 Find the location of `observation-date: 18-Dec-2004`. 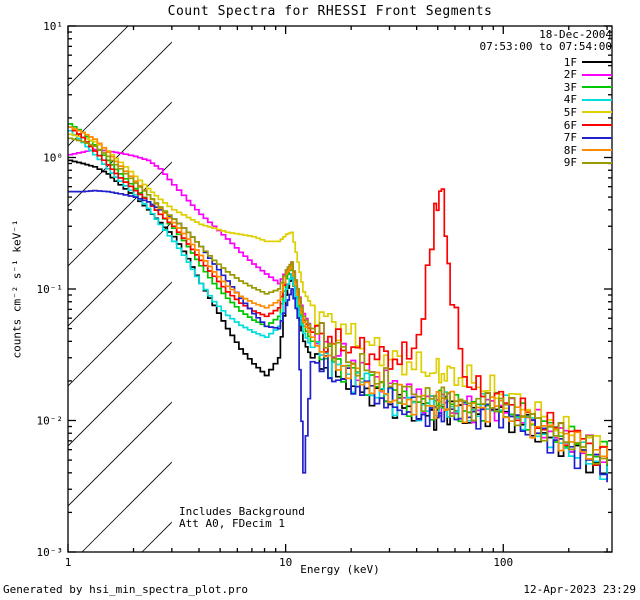

observation-date: 18-Dec-2004 is located at coordinates (575, 34).